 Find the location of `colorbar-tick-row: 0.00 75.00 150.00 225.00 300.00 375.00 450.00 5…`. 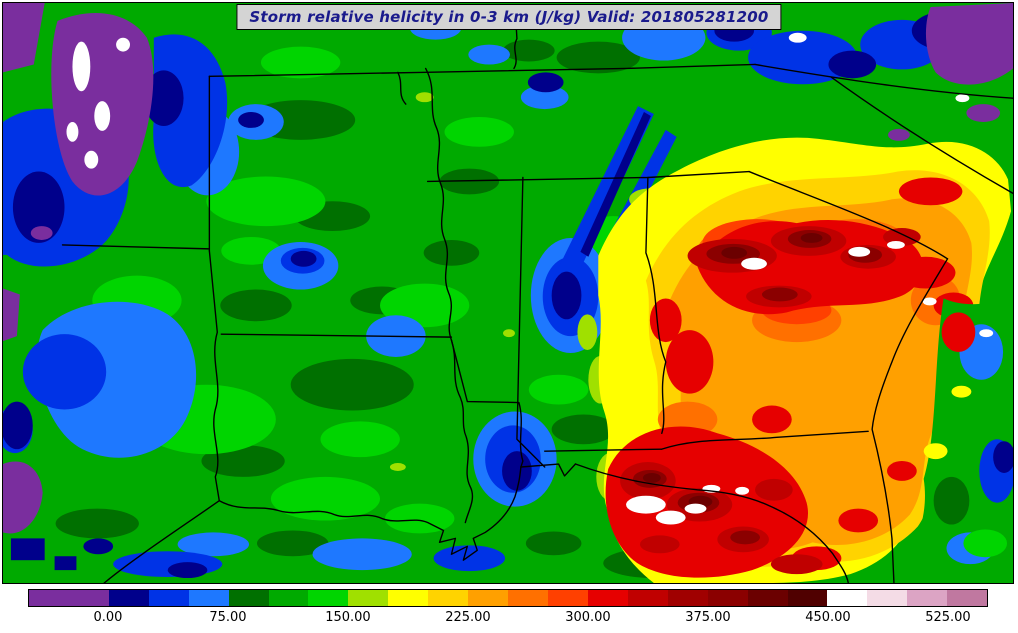

colorbar-tick-row: 0.00 75.00 150.00 225.00 300.00 375.00 450.00 5… is located at coordinates (508, 620).